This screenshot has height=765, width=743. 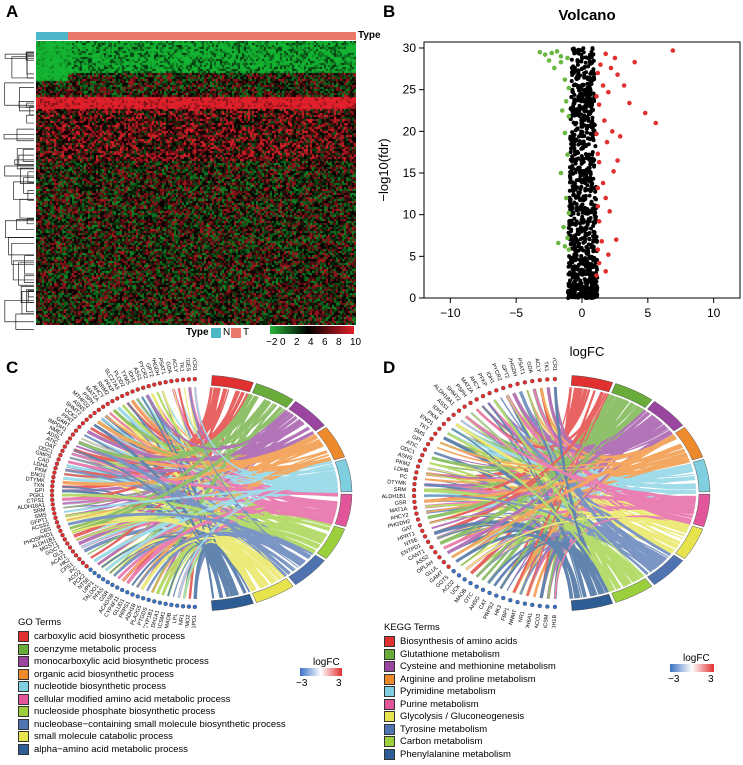 I want to click on legend-item: Phenylalanine metabolism, so click(x=447, y=754).